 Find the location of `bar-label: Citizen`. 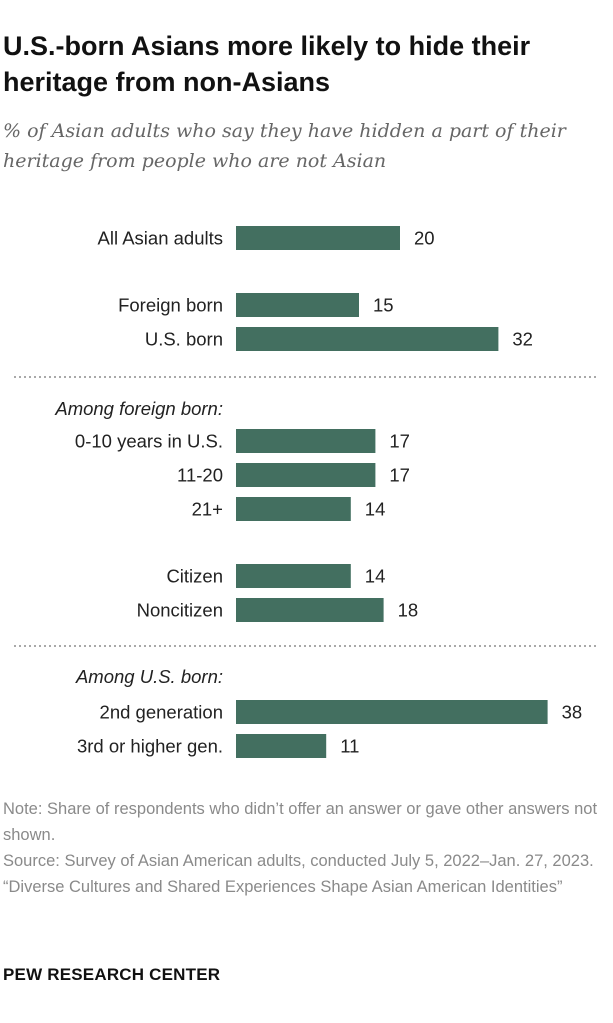

bar-label: Citizen is located at coordinates (194, 576).